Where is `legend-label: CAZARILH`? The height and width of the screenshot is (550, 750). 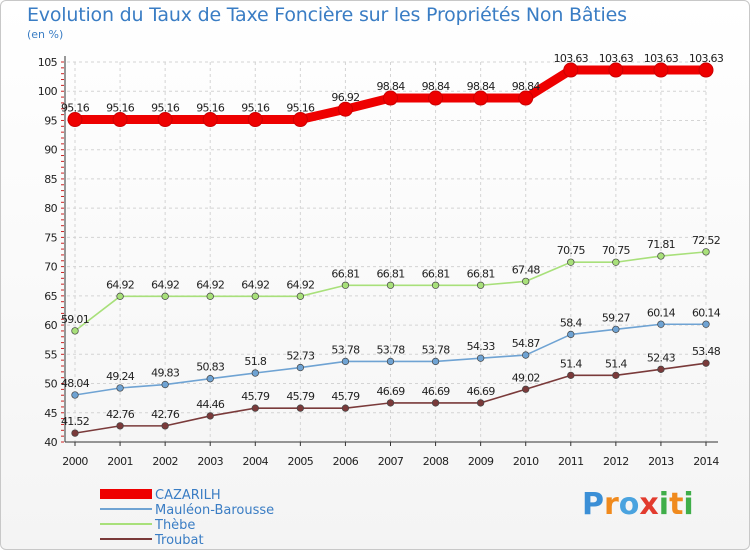 legend-label: CAZARILH is located at coordinates (188, 495).